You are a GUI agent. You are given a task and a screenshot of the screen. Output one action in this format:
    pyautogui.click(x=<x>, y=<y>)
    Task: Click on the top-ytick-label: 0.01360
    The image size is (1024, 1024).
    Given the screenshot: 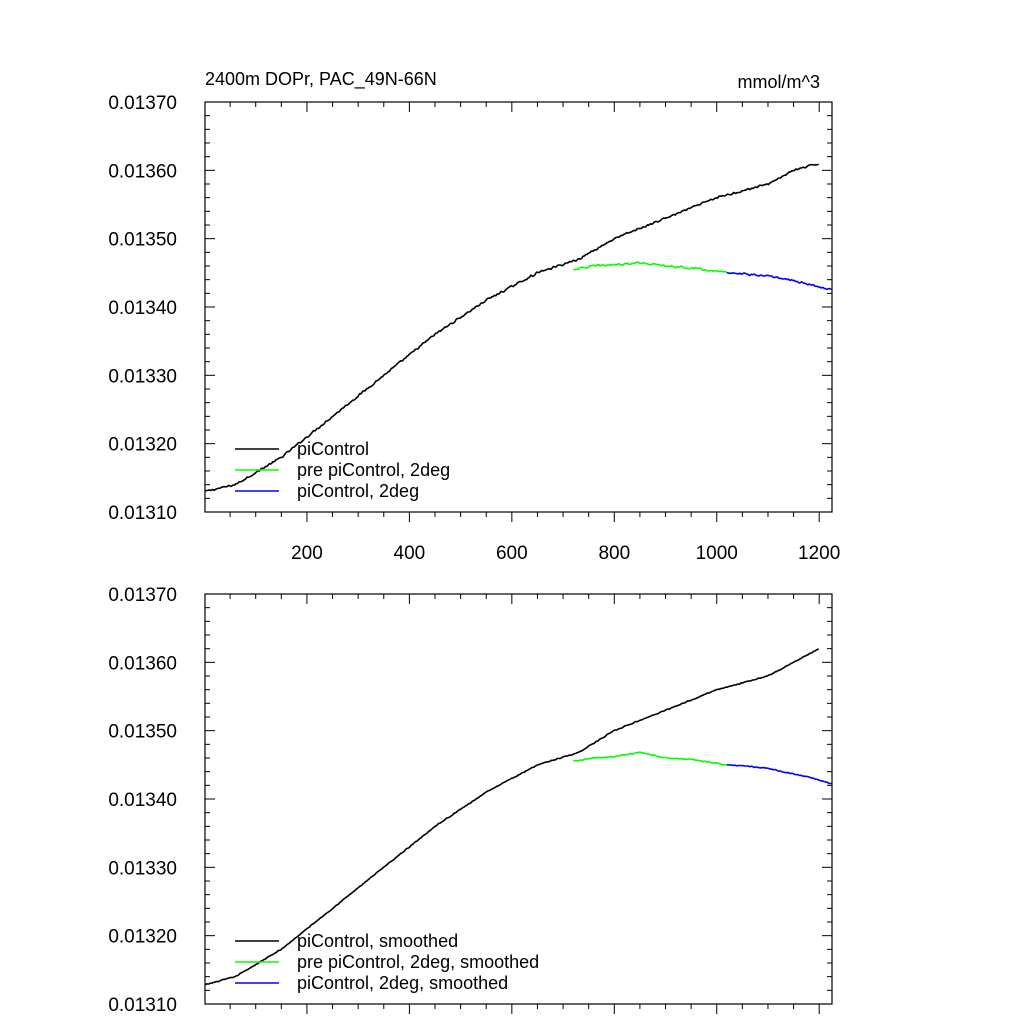 What is the action you would take?
    pyautogui.click(x=142, y=171)
    